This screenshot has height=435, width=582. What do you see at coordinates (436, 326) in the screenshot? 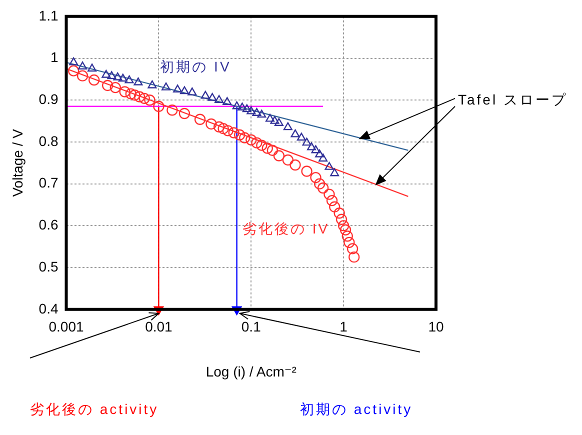
I see `x-tick-label: 10` at bounding box center [436, 326].